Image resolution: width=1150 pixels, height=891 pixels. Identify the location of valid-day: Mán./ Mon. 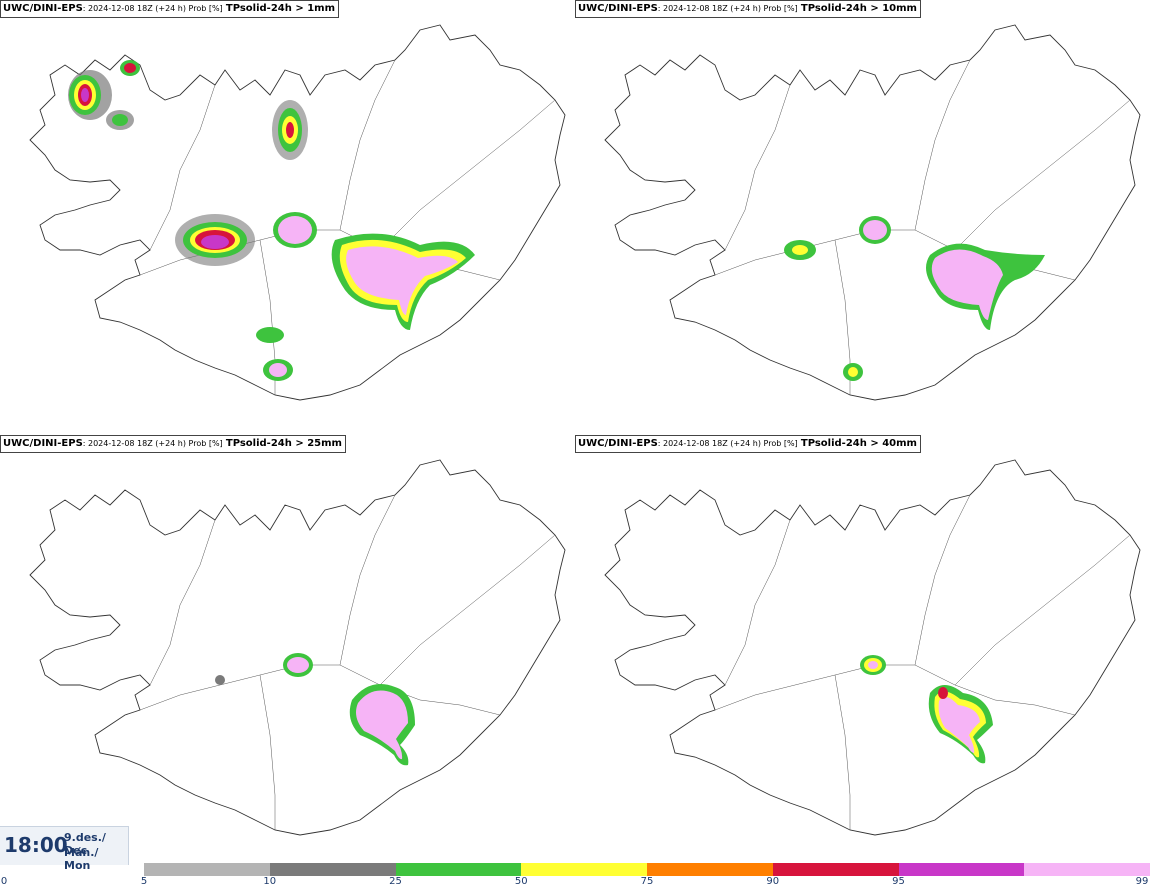
(81, 859).